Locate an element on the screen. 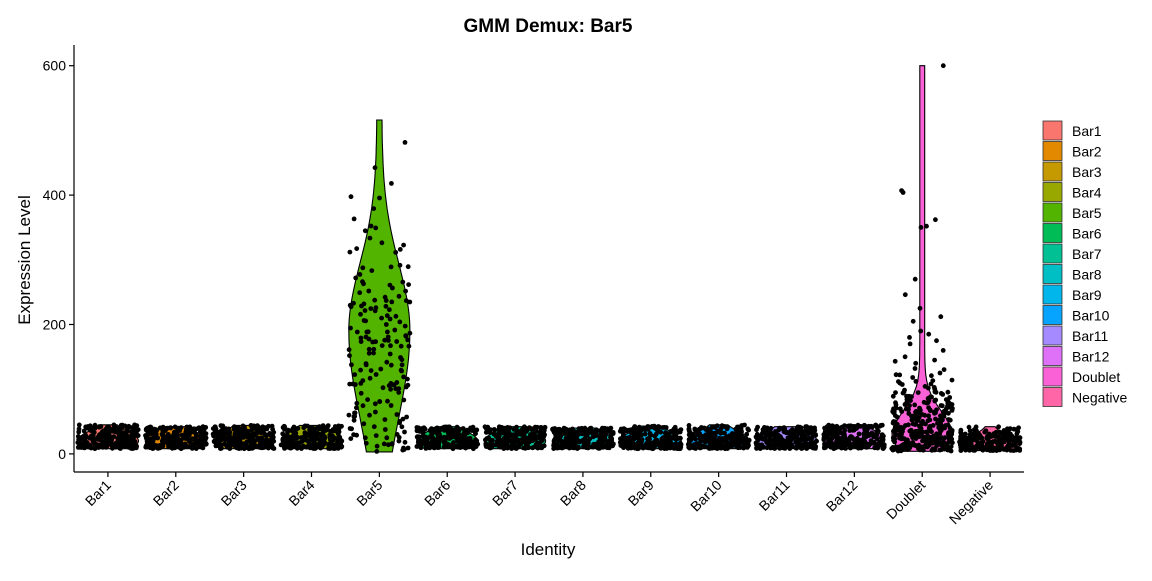 The image size is (1152, 581). legend-swatch-bar9 is located at coordinates (1052, 294).